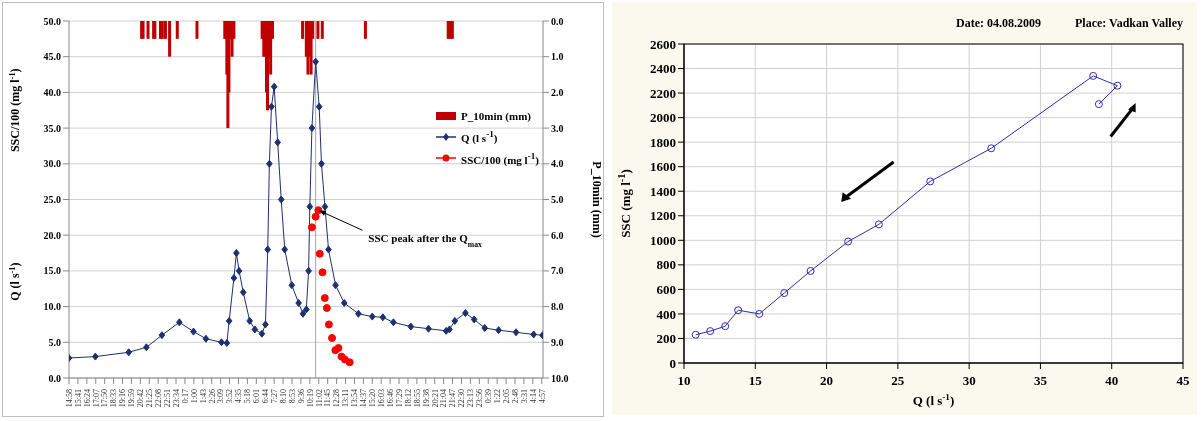 This screenshot has height=421, width=1203. I want to click on x-tick-label: 2:48, so click(515, 396).